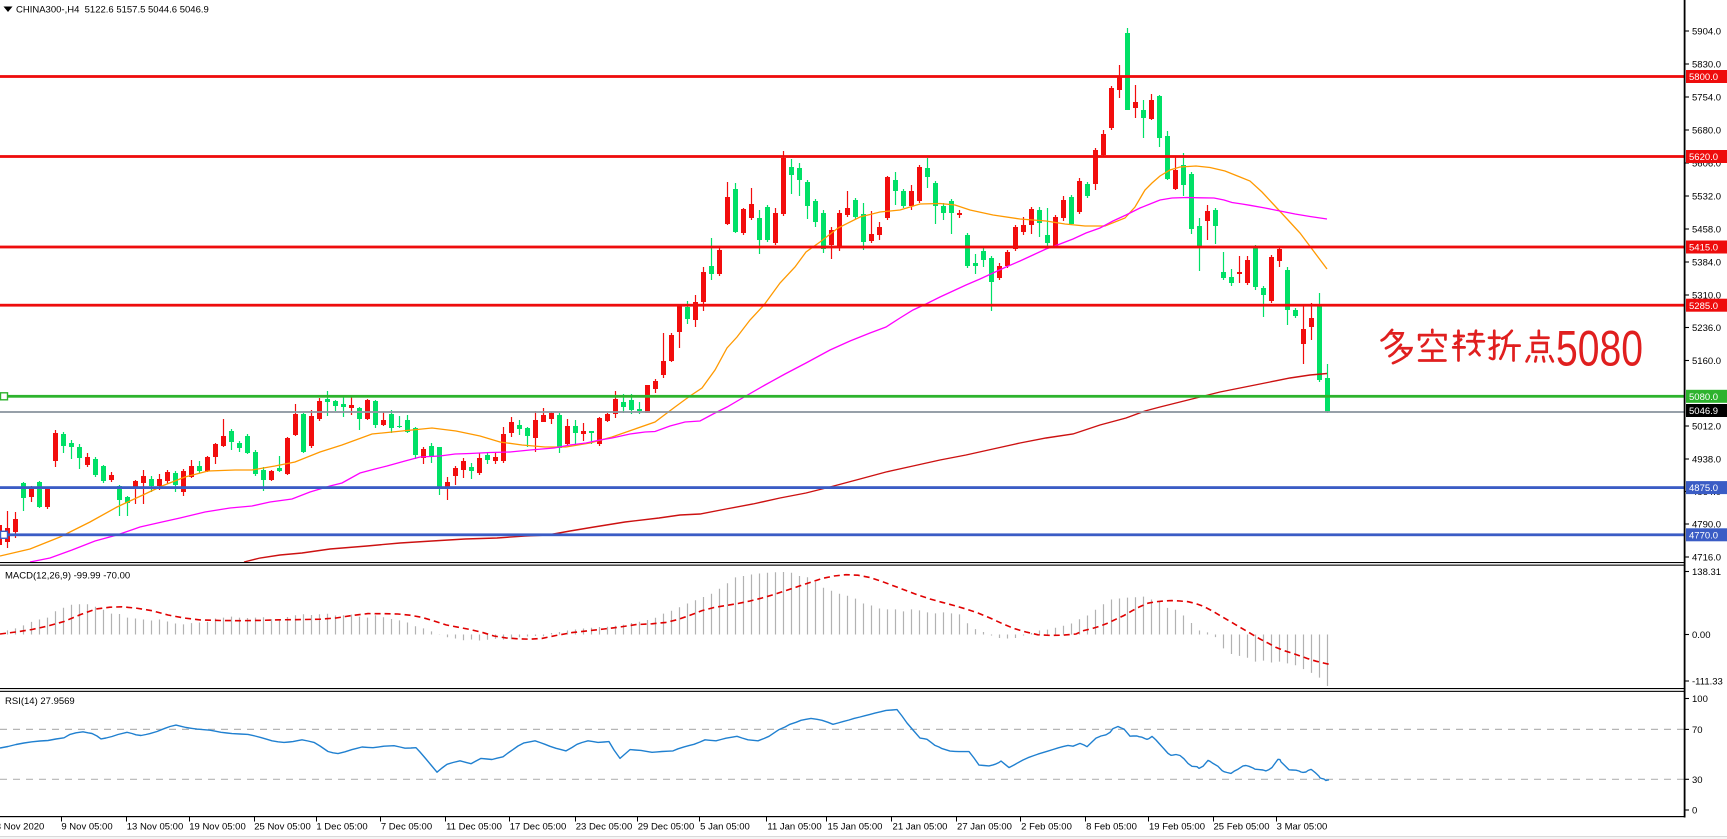 Image resolution: width=1727 pixels, height=839 pixels. I want to click on svg-text: 5080, so click(1599, 349).